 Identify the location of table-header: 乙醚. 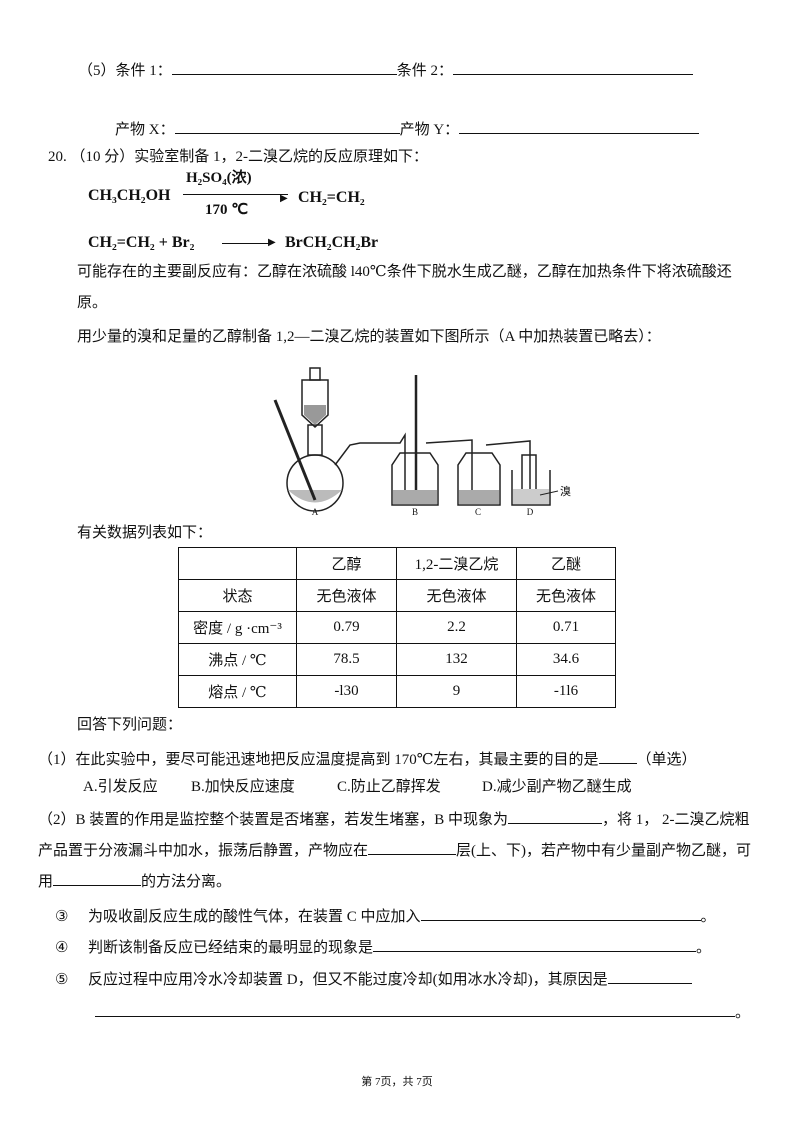
(566, 563).